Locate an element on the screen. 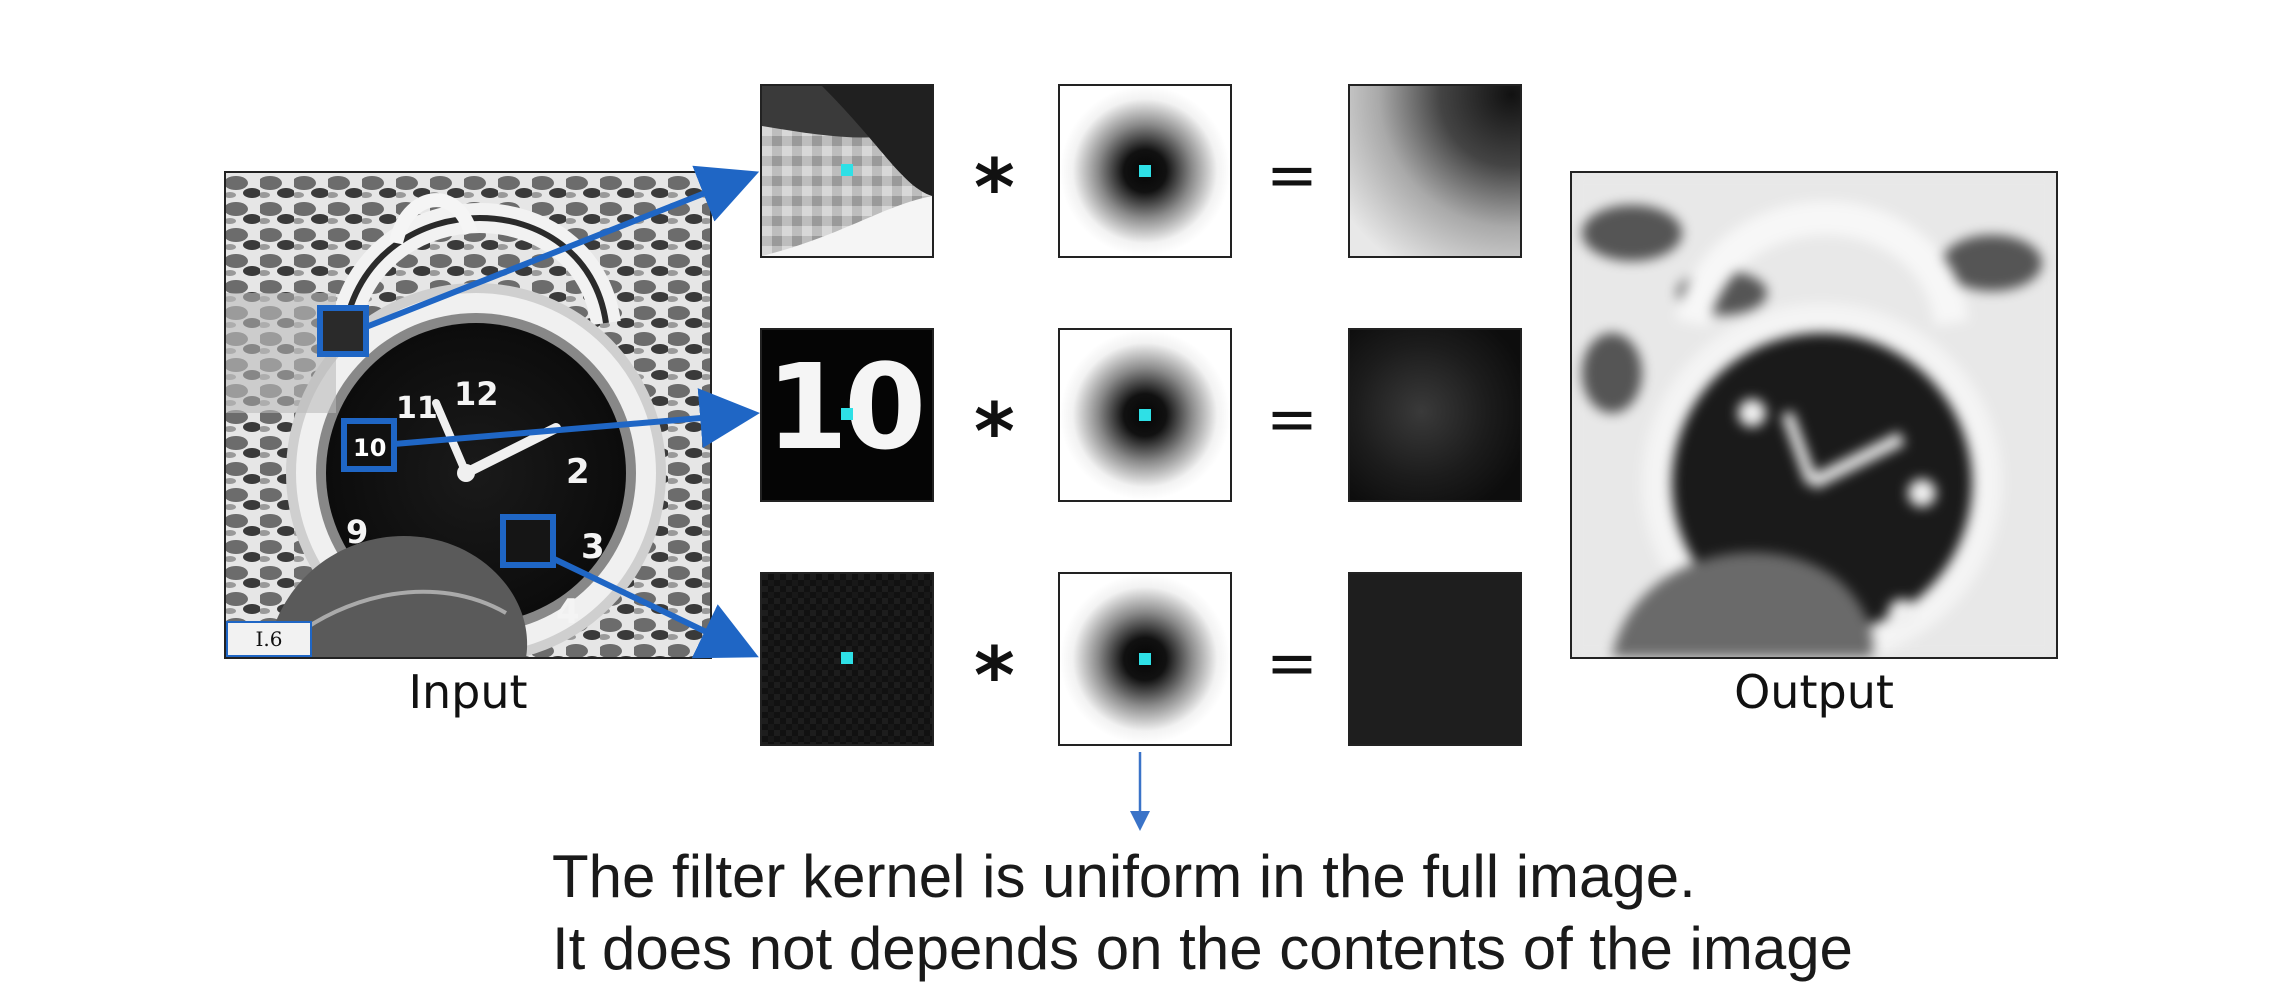 The image size is (2275, 992). patch-dial-dark is located at coordinates (847, 659).